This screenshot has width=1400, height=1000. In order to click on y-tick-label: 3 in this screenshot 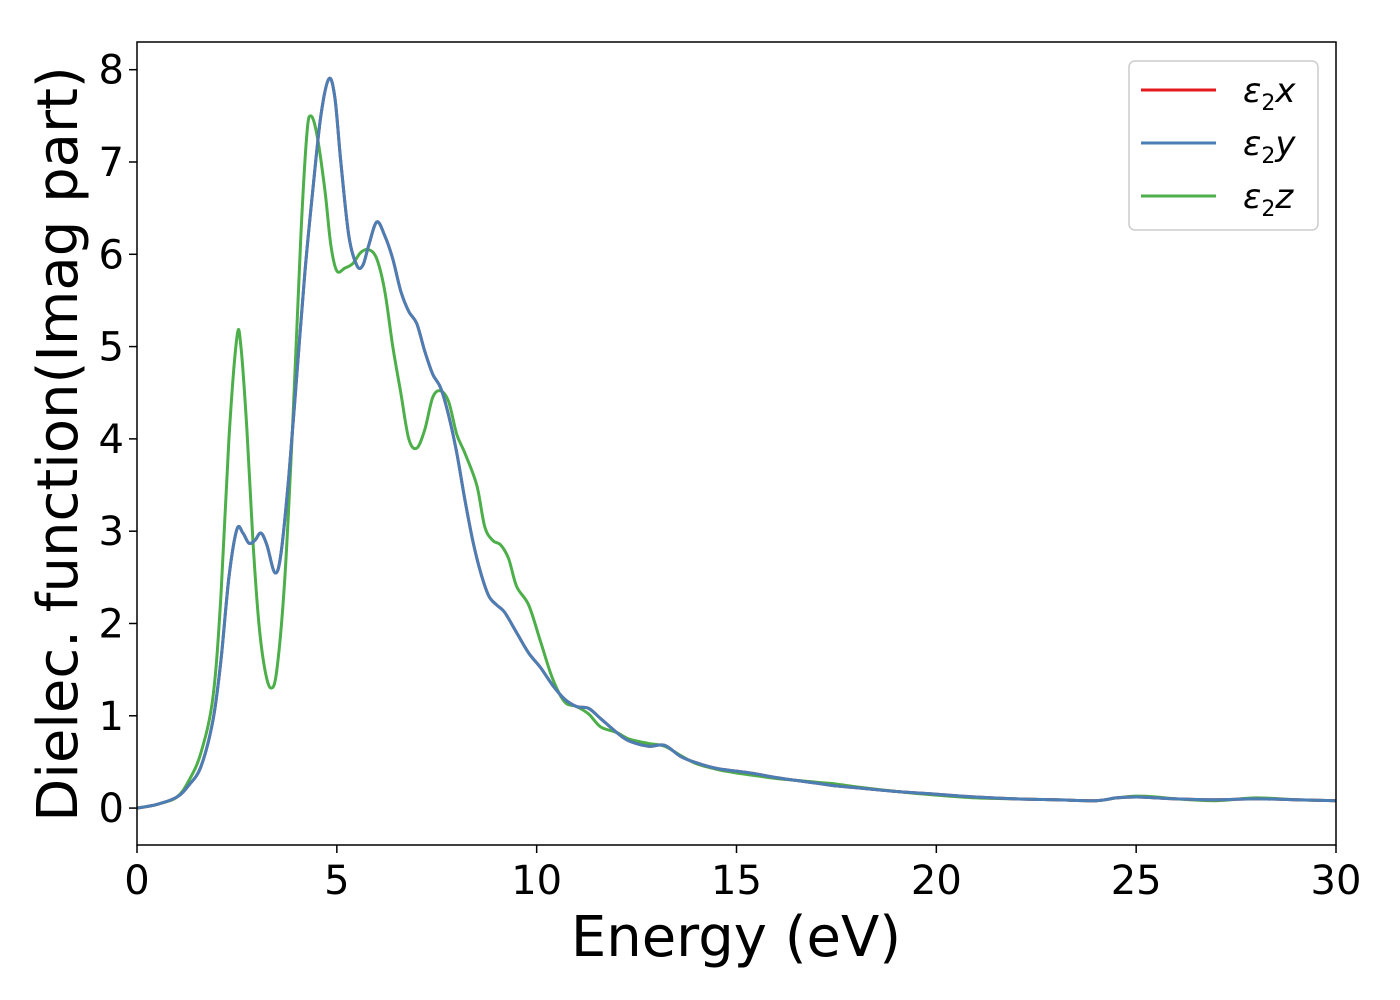, I will do `click(111, 532)`.